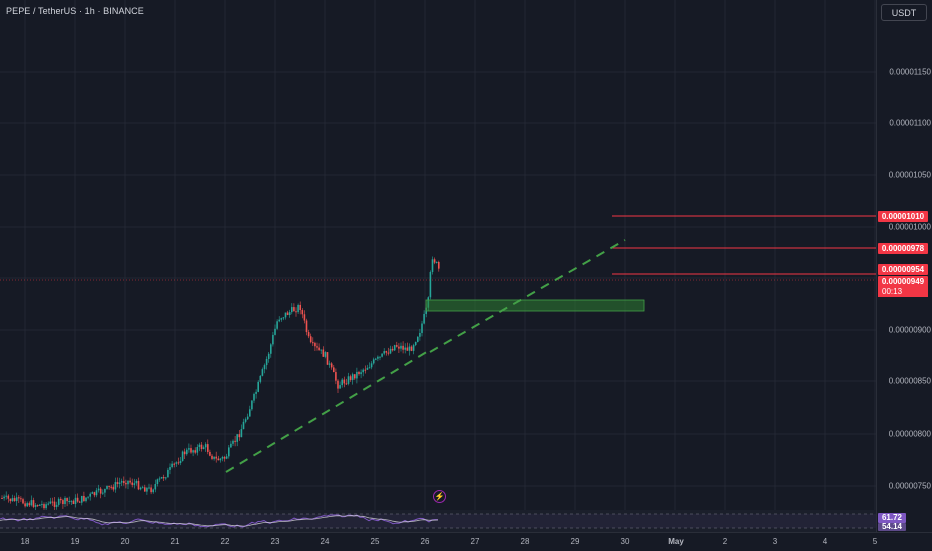  Describe the element at coordinates (225, 541) in the screenshot. I see `time-tick: 22` at that location.